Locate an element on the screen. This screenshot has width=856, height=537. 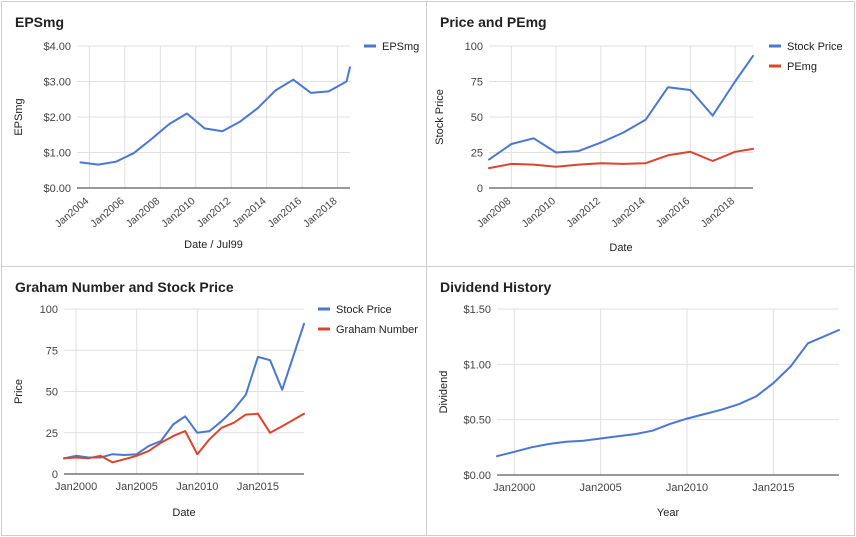
chart-title: EPSmg is located at coordinates (40, 22).